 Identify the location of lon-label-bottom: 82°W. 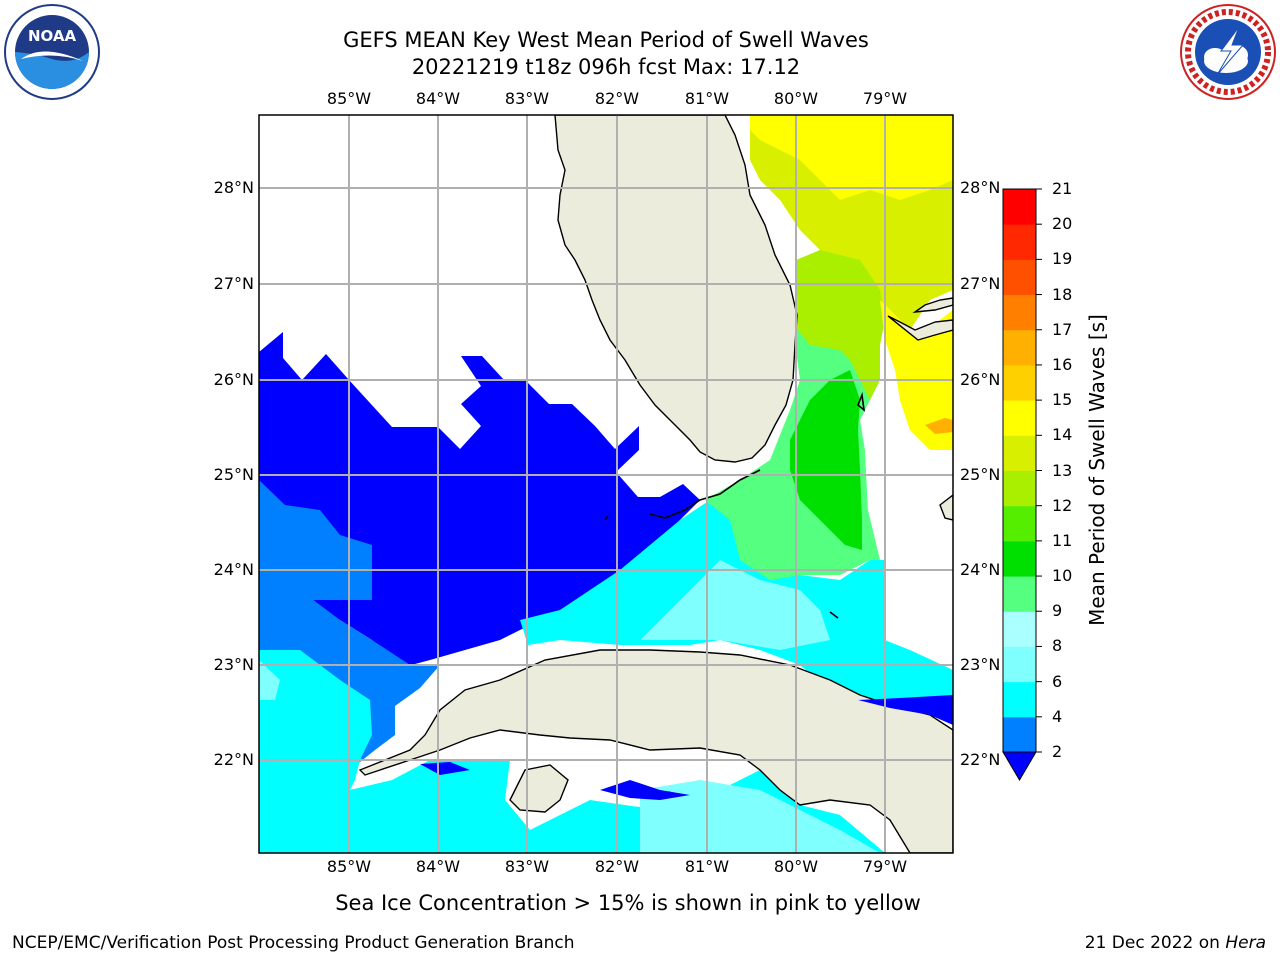
(617, 866).